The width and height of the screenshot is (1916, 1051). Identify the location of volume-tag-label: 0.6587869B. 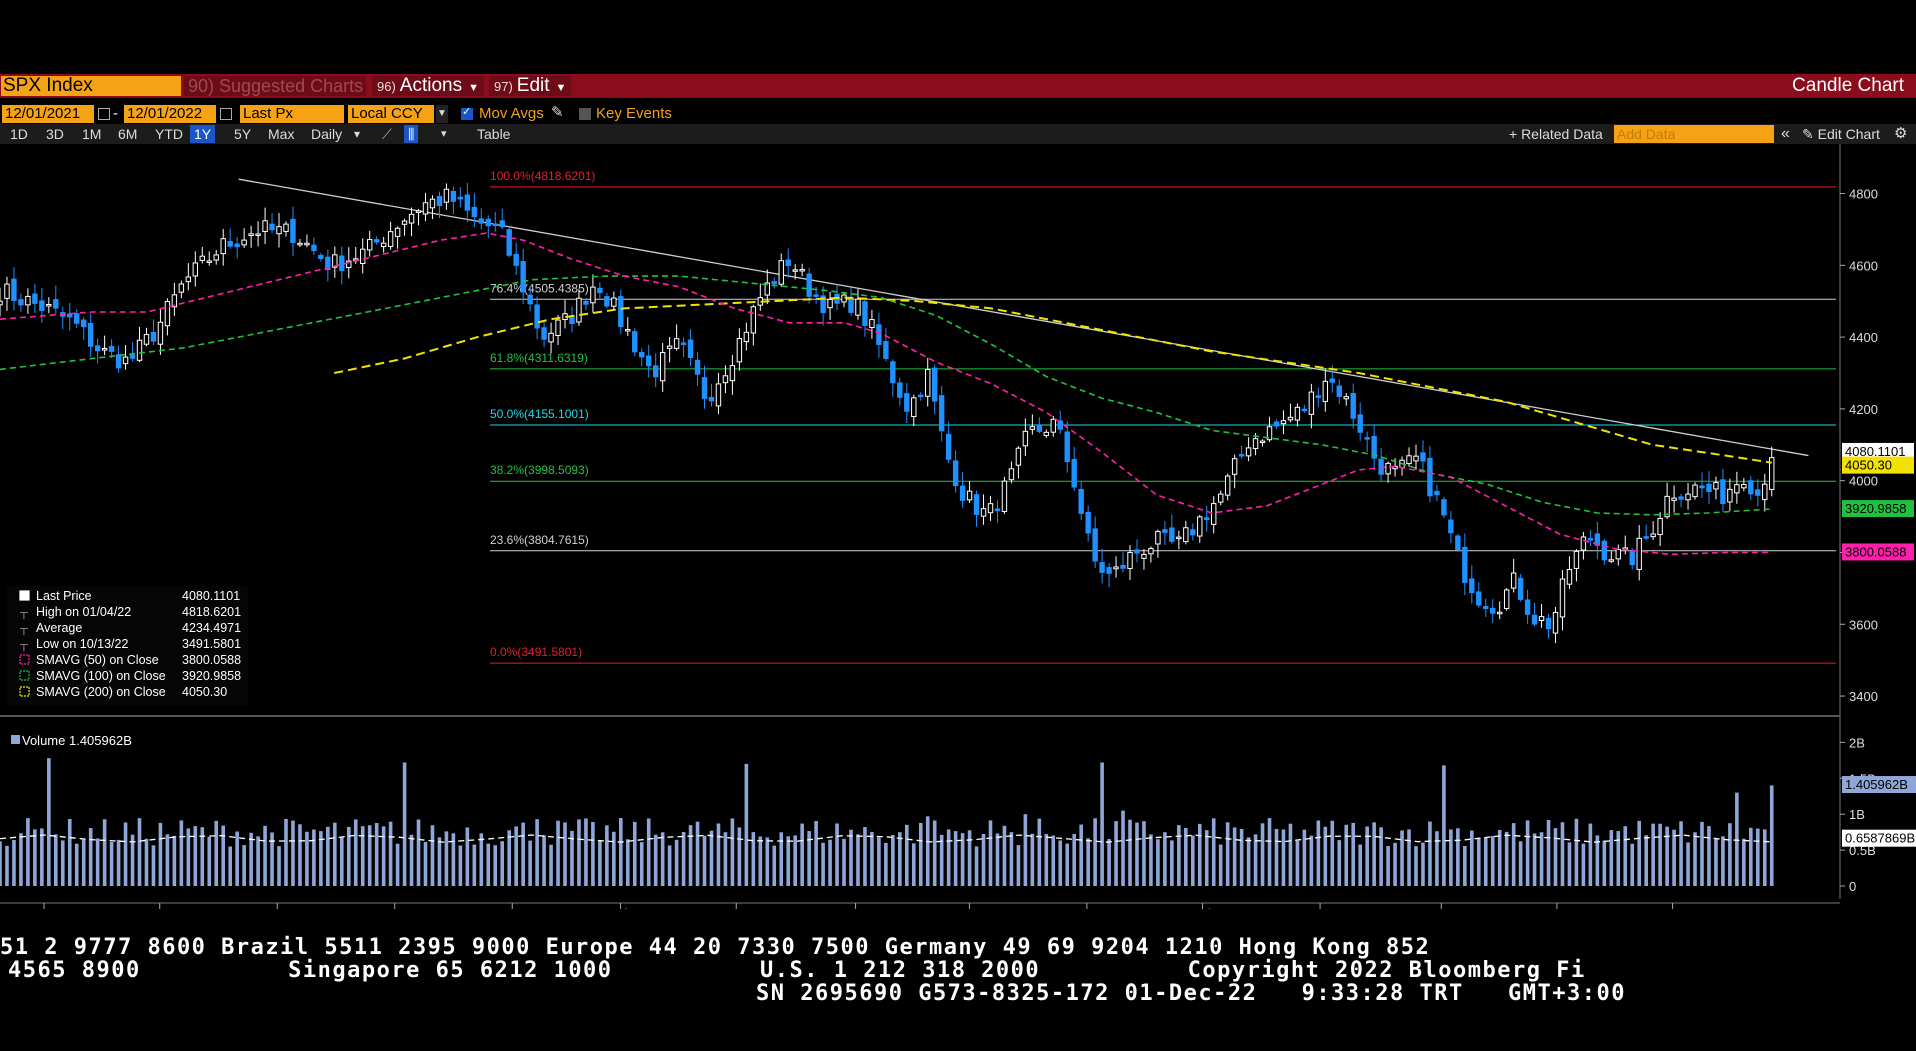
(1880, 838).